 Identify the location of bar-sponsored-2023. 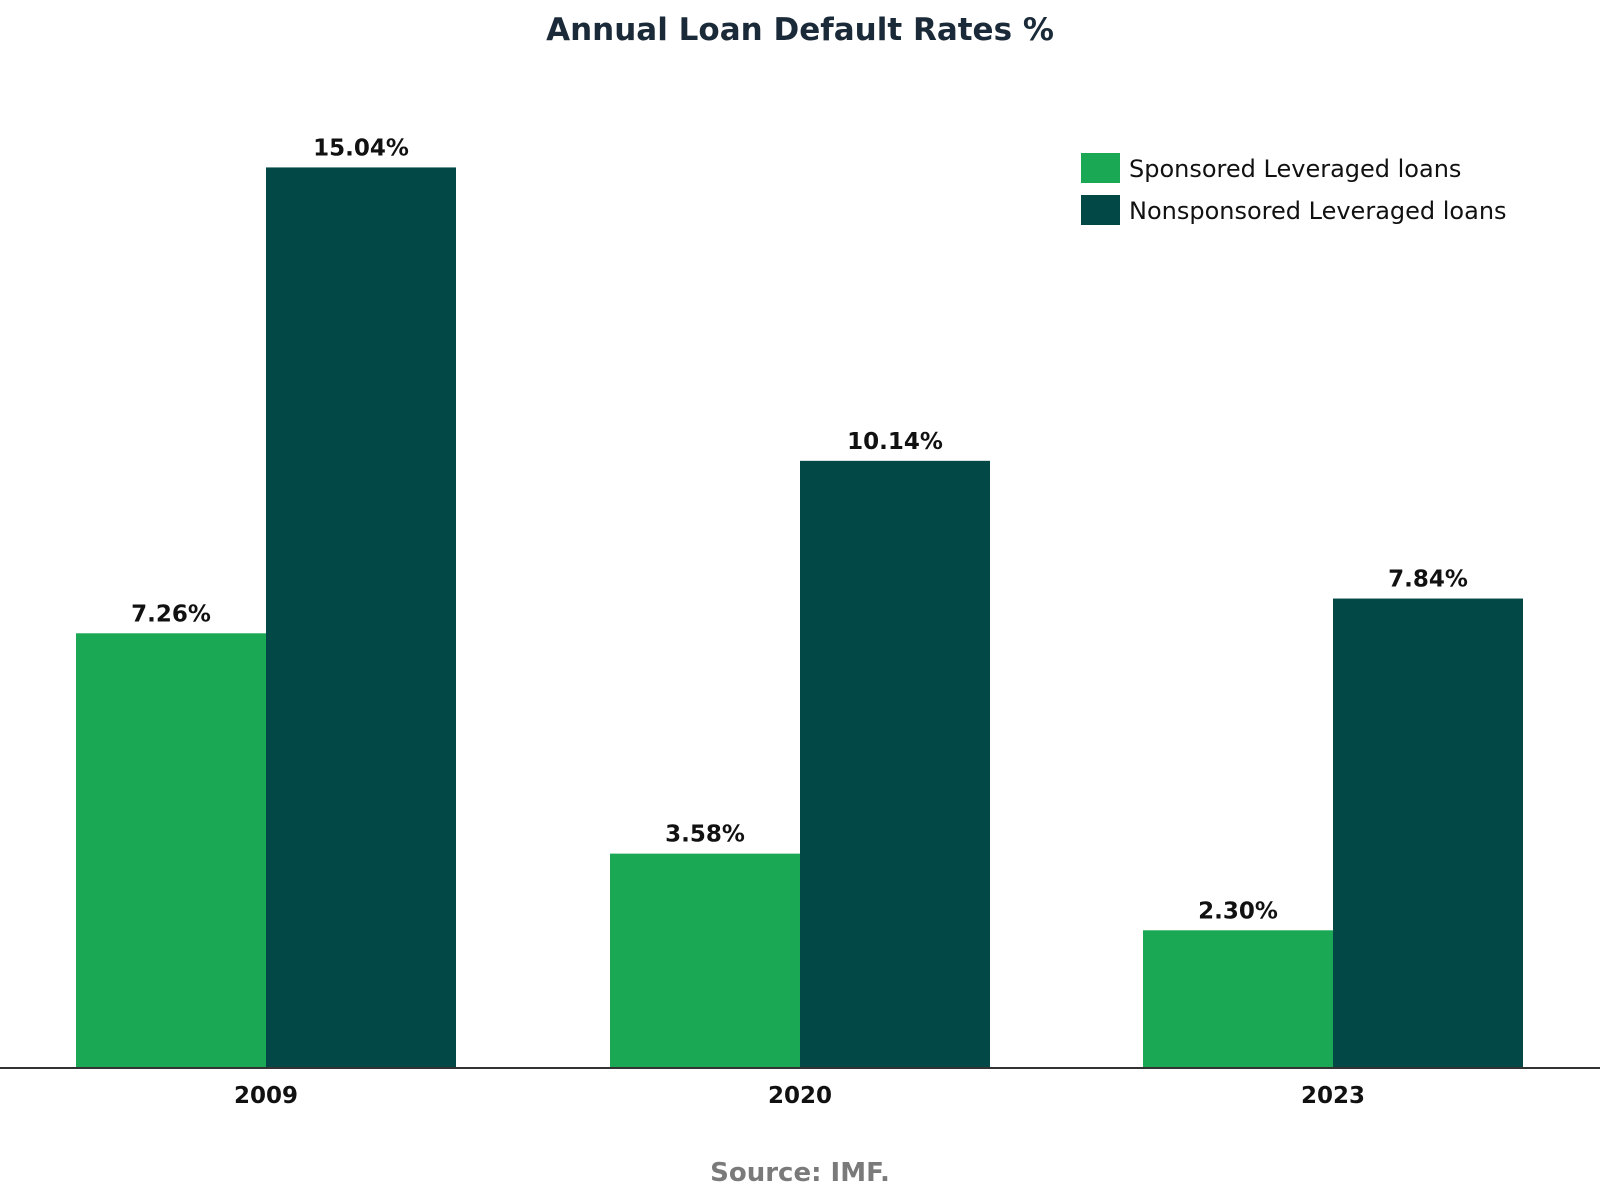
(1238, 999).